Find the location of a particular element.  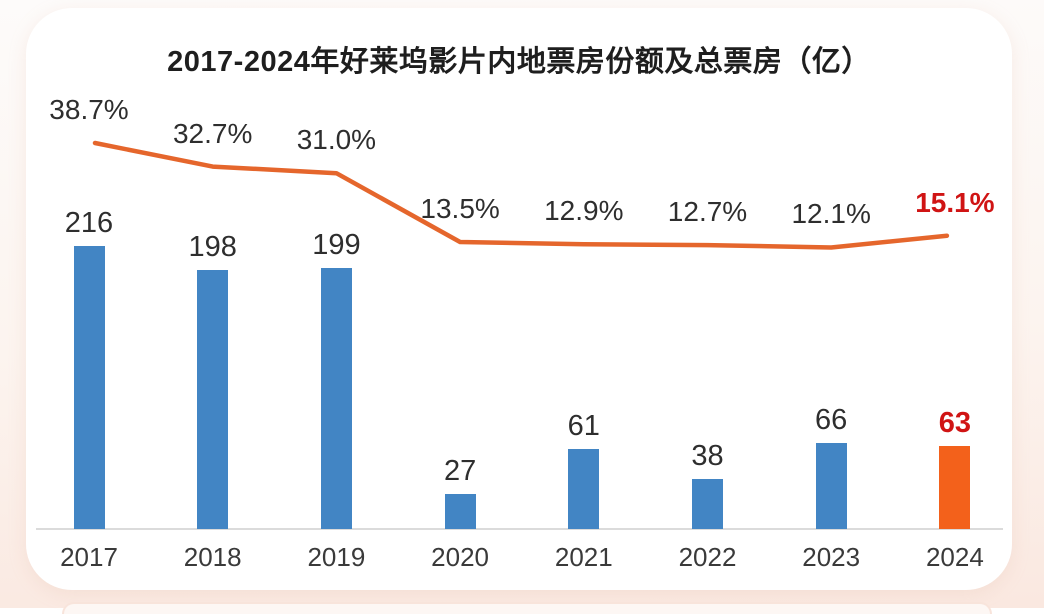

bar-value-2022: 38 is located at coordinates (707, 456).